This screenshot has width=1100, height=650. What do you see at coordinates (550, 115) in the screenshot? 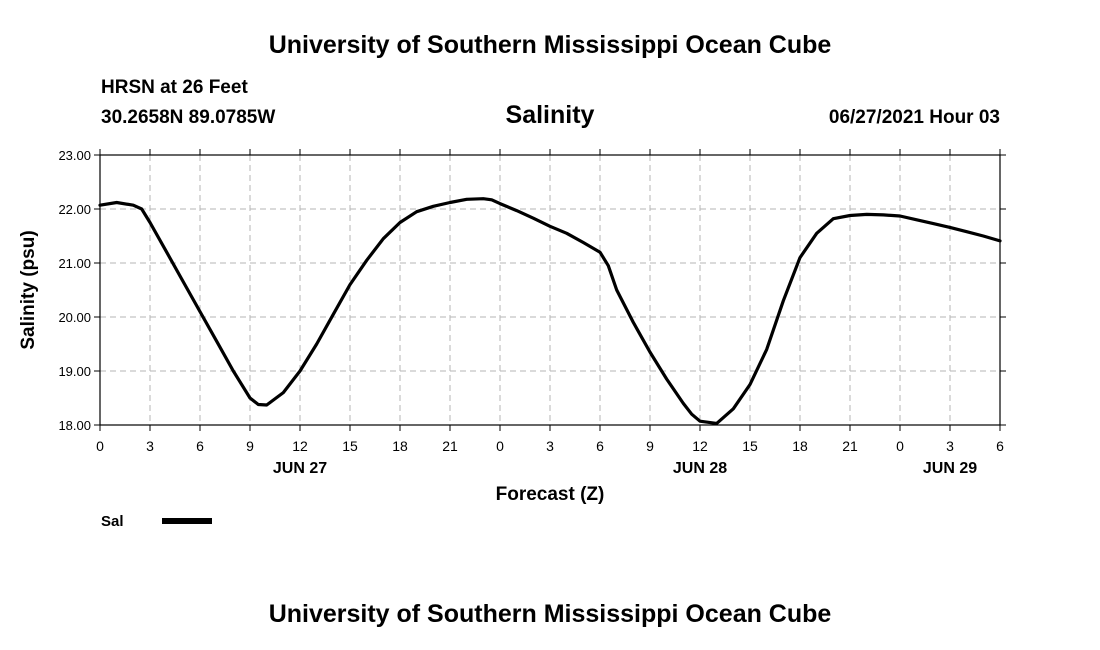
I see `parameter-title: Salinity` at bounding box center [550, 115].